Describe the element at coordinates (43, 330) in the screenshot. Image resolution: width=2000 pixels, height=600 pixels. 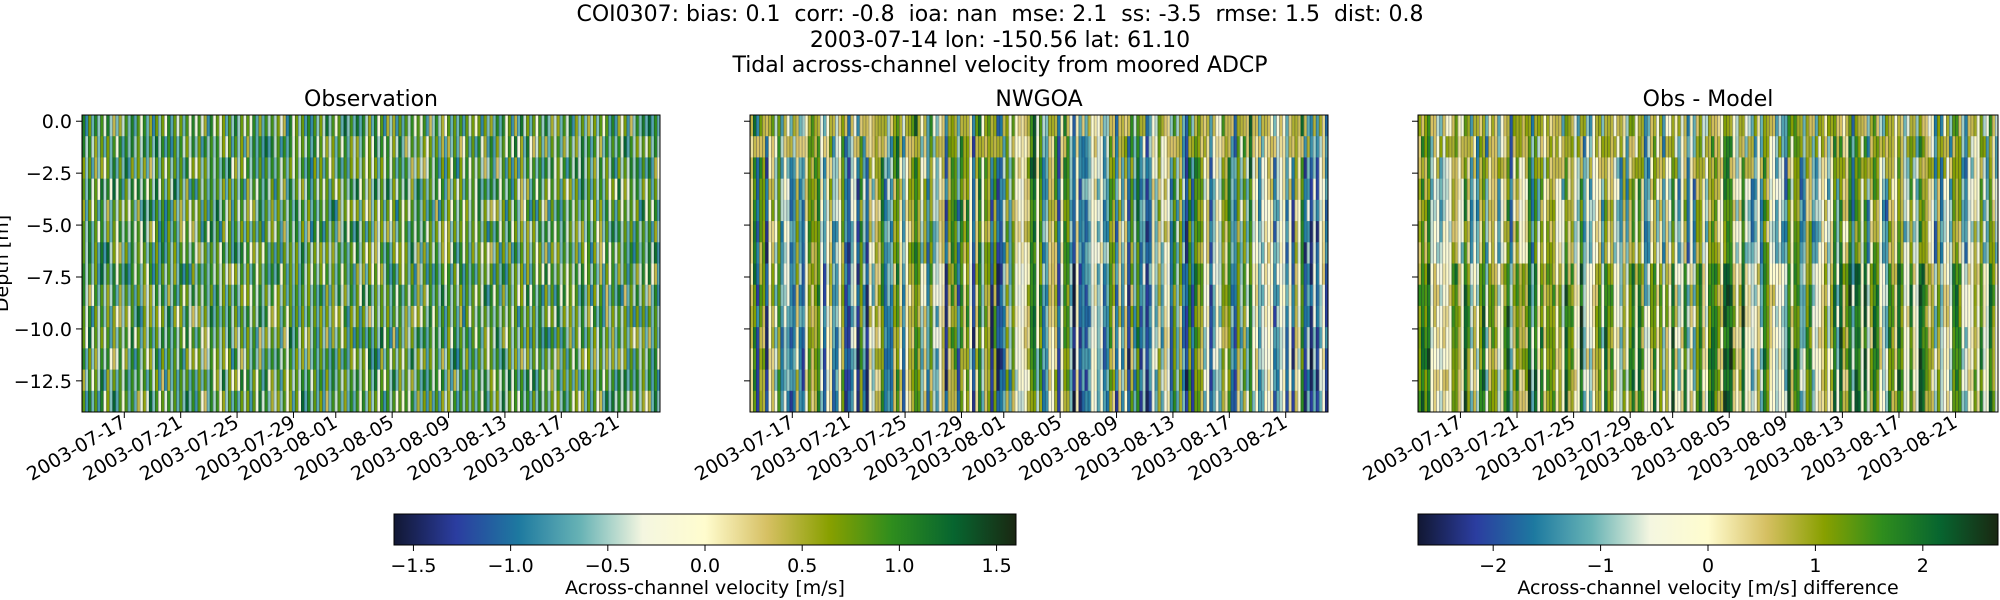
I see `y-tick-label: −10.0` at that location.